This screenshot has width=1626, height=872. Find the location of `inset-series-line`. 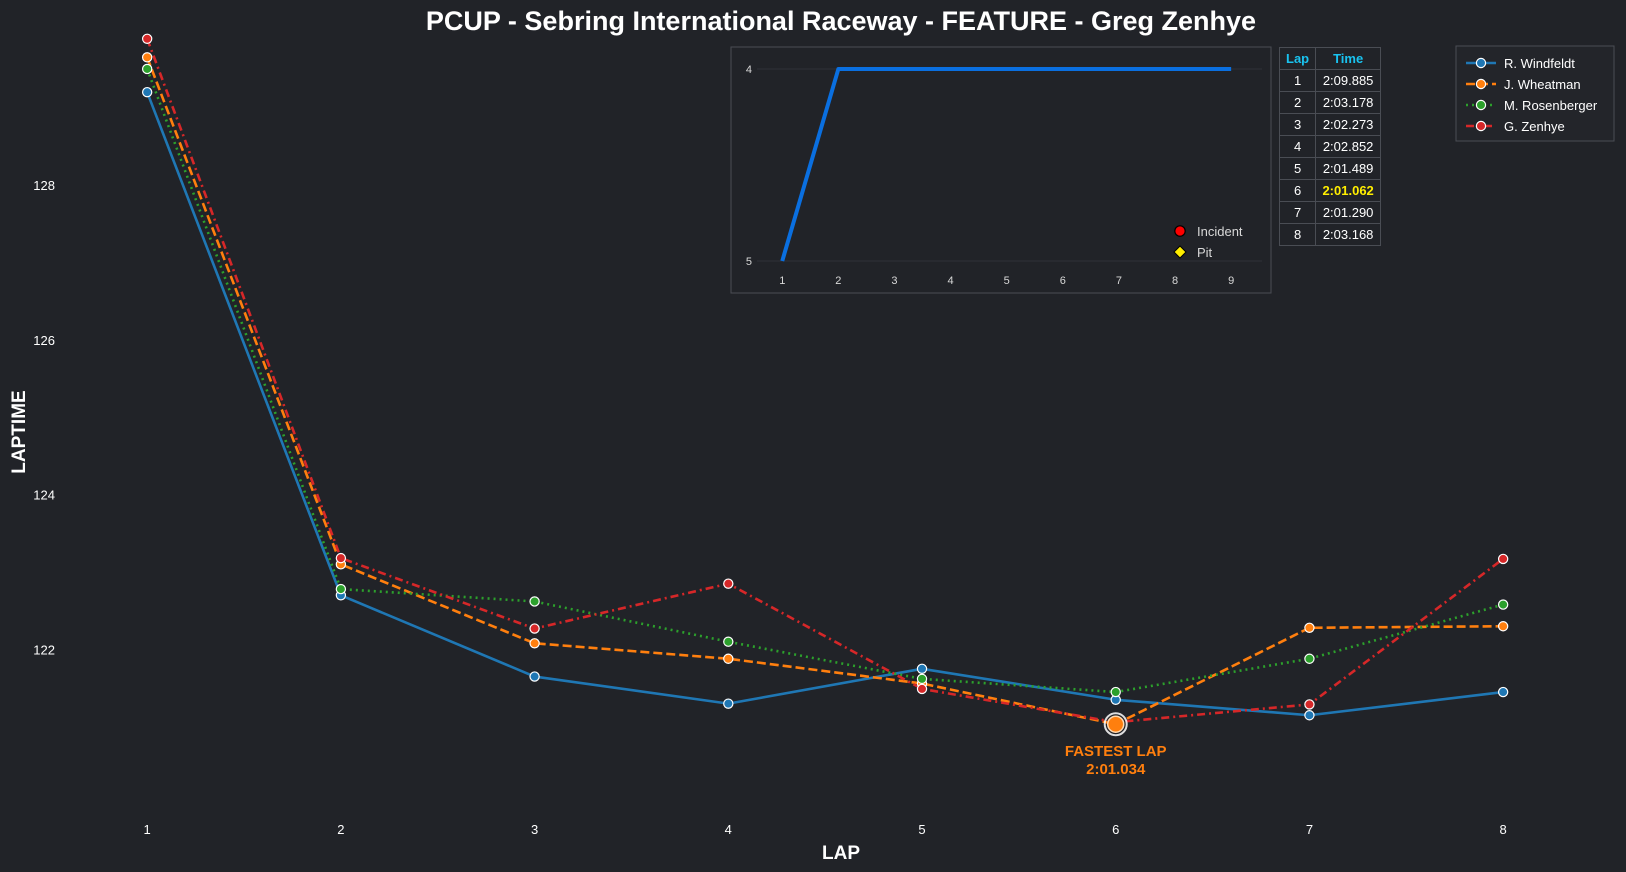

inset-series-line is located at coordinates (1006, 164).